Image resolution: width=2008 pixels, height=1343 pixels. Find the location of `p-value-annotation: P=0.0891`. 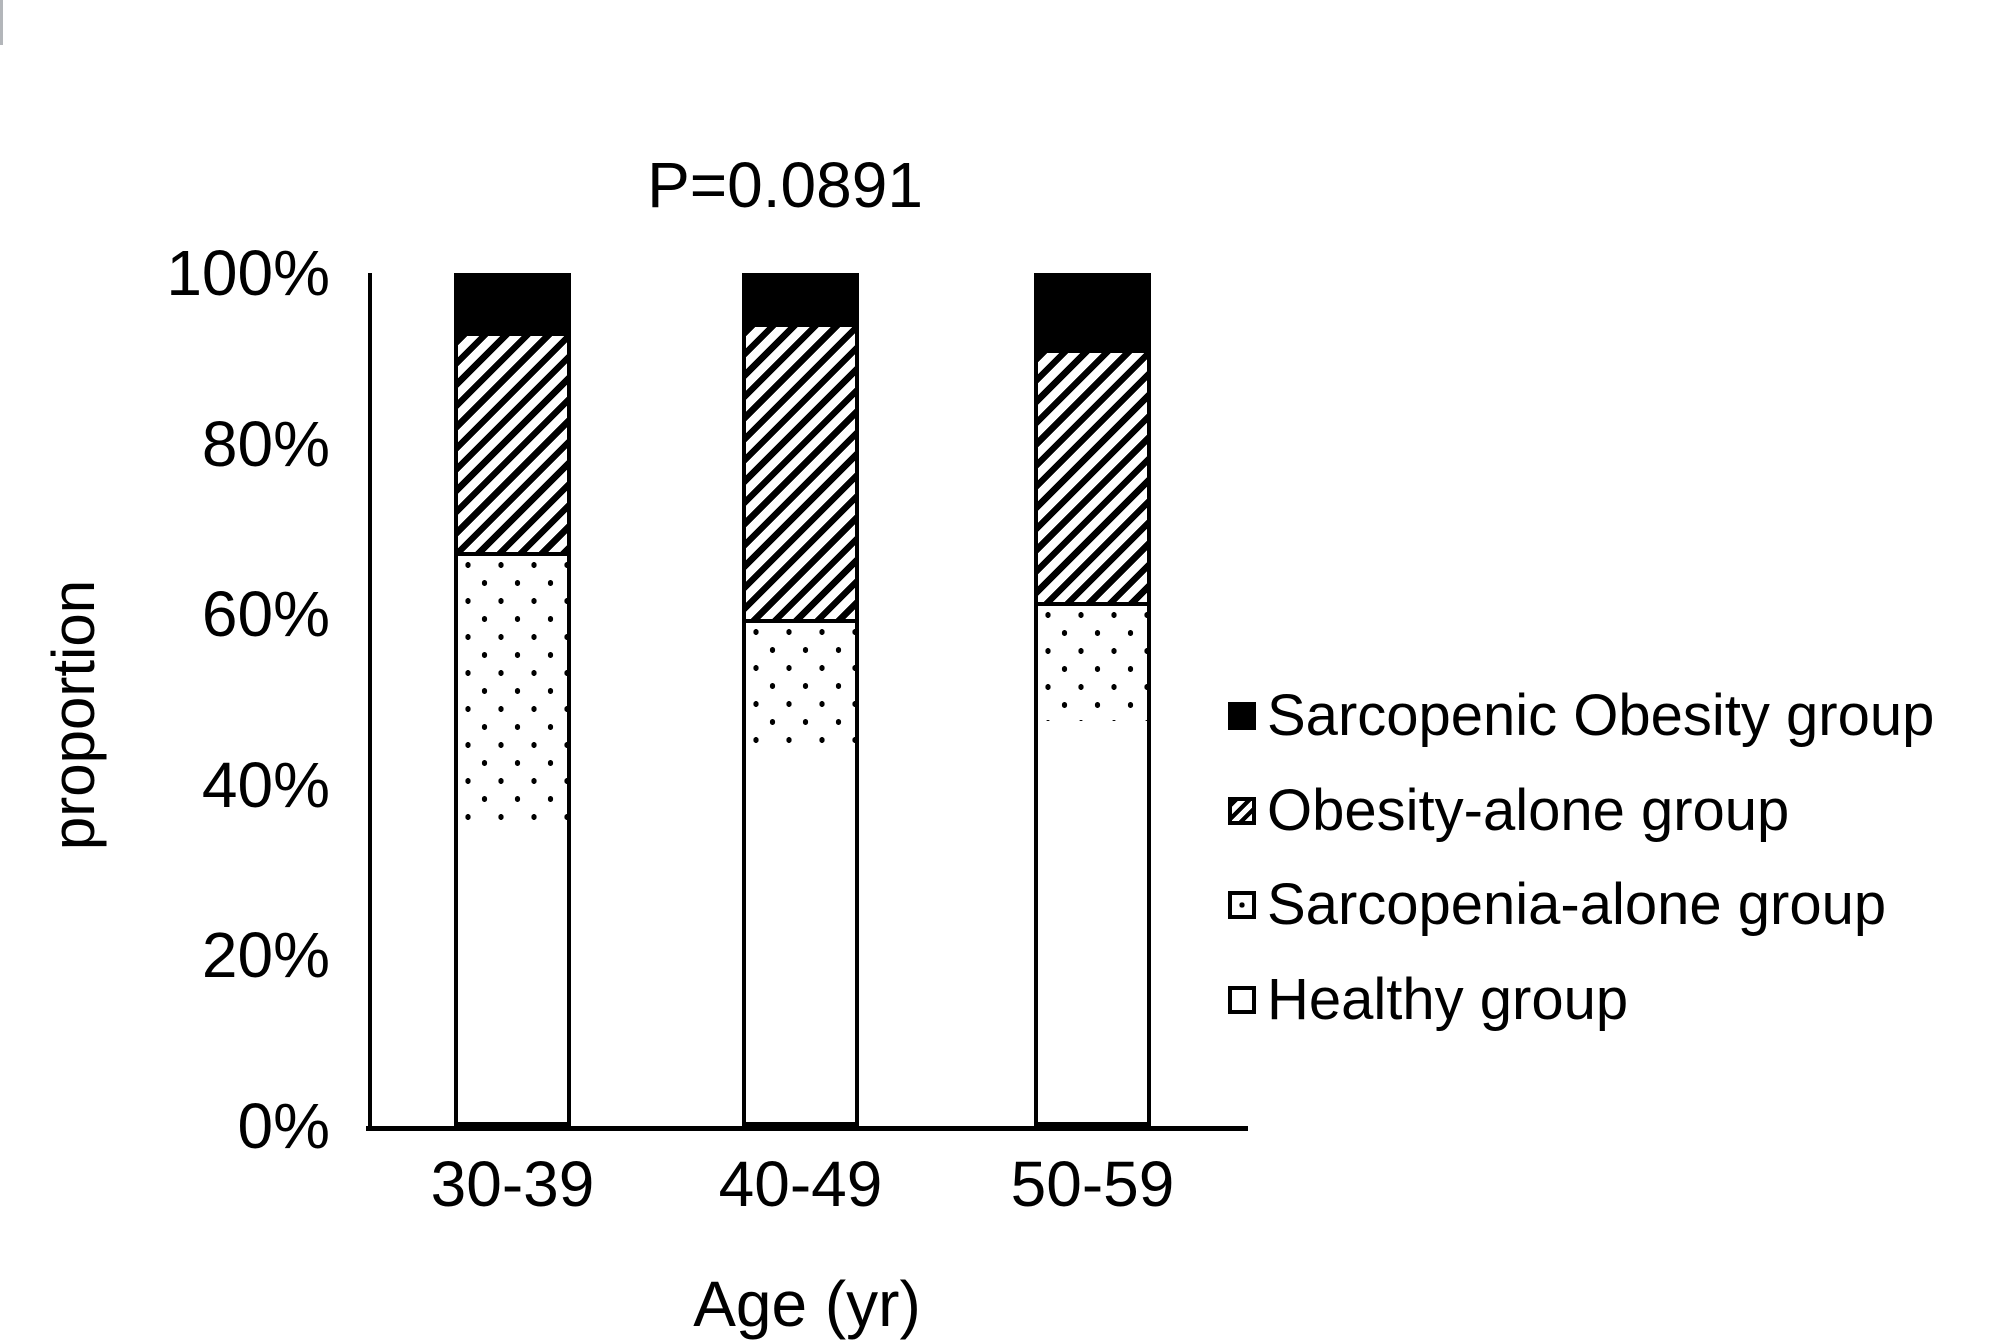

p-value-annotation: P=0.0891 is located at coordinates (785, 185).